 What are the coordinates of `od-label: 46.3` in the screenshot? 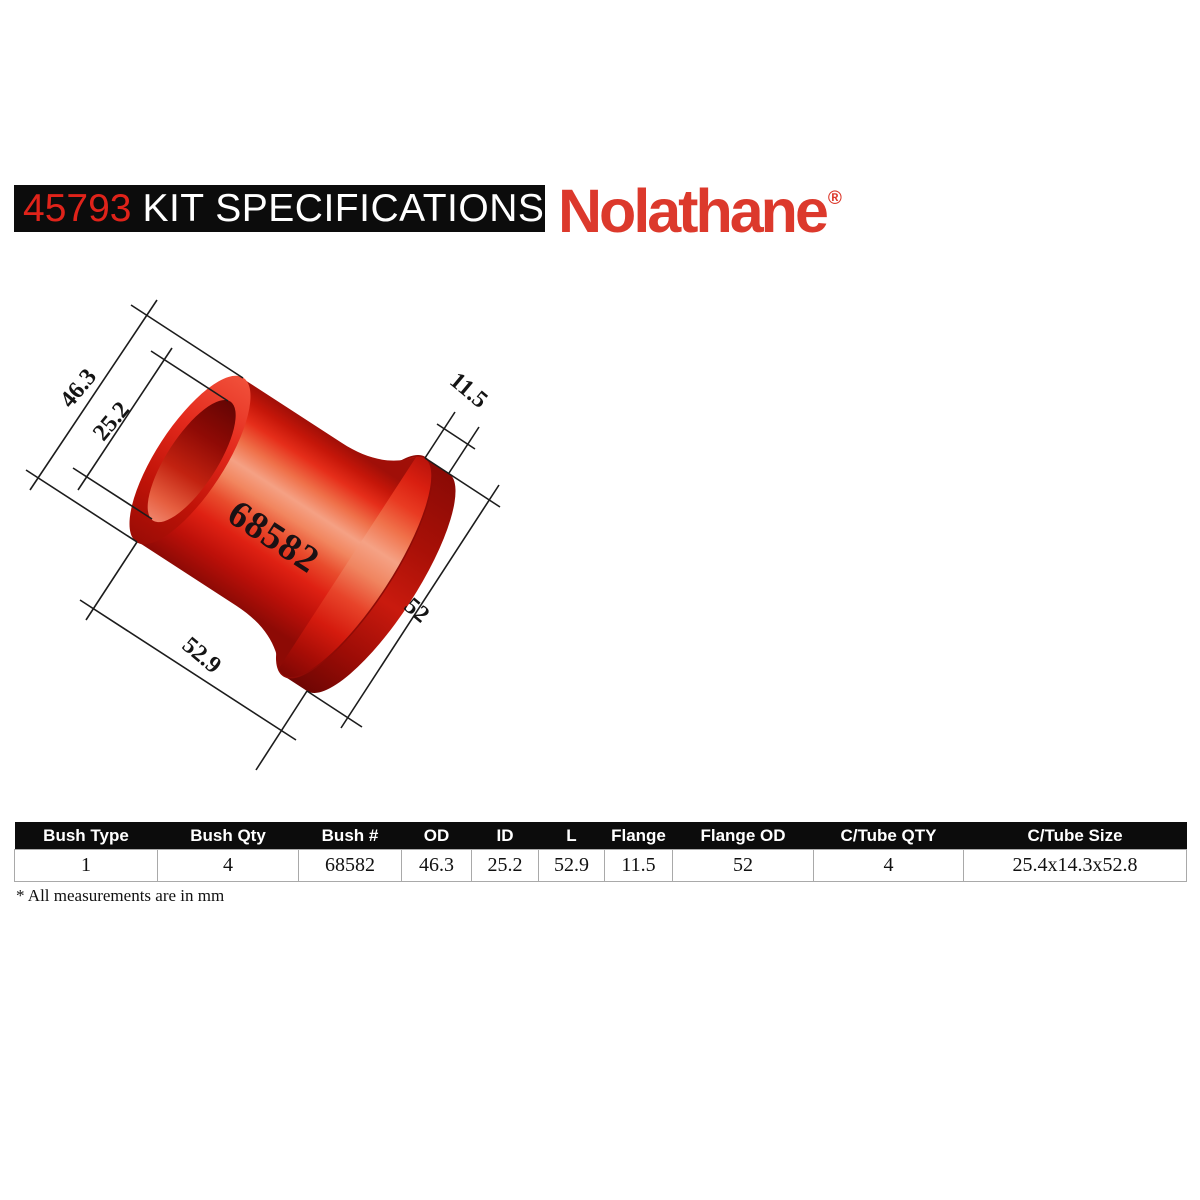 It's located at (78, 388).